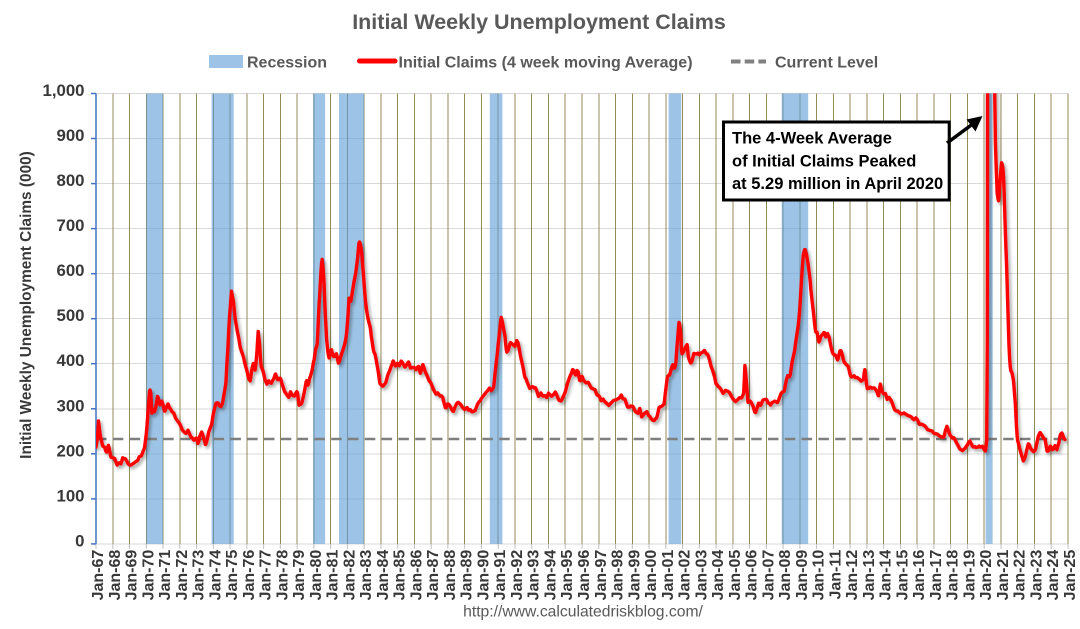 This screenshot has width=1080, height=629. What do you see at coordinates (735, 575) in the screenshot?
I see `svg-text: Jan-05` at bounding box center [735, 575].